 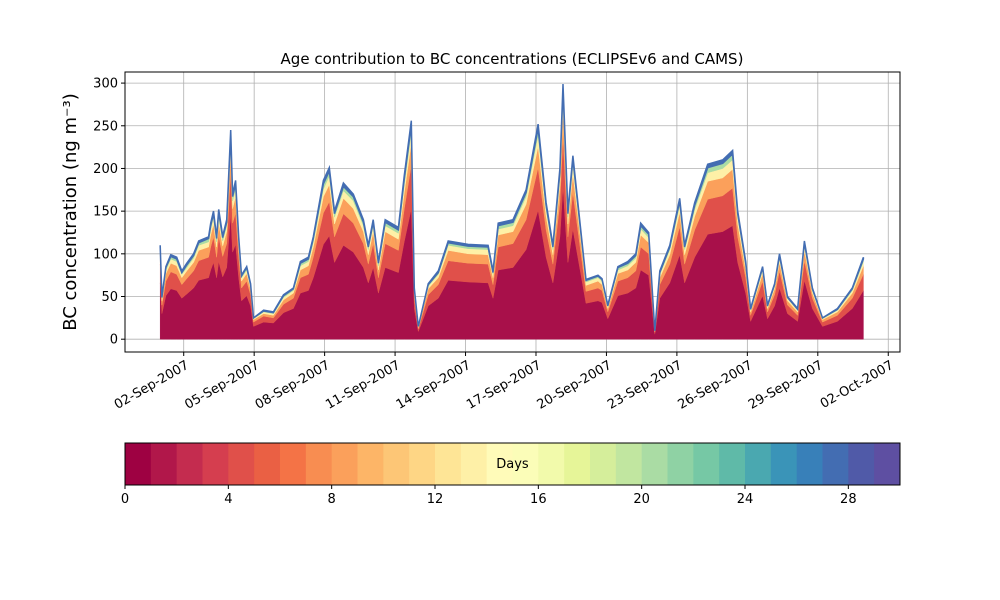 What do you see at coordinates (70, 212) in the screenshot?
I see `y-axis-label: BC concentration (ng m⁻³)` at bounding box center [70, 212].